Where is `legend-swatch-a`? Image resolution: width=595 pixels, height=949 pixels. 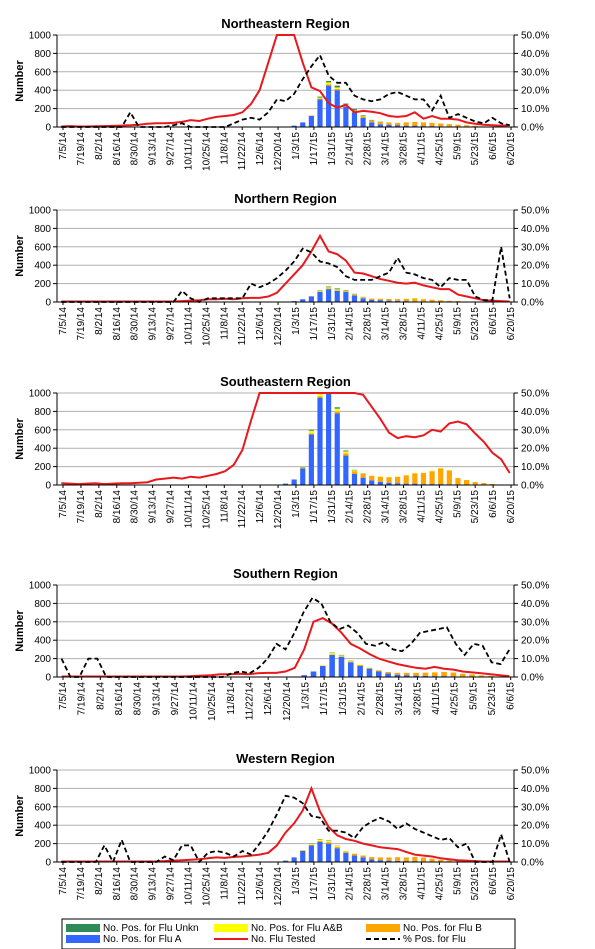
legend-swatch-a is located at coordinates (83, 939).